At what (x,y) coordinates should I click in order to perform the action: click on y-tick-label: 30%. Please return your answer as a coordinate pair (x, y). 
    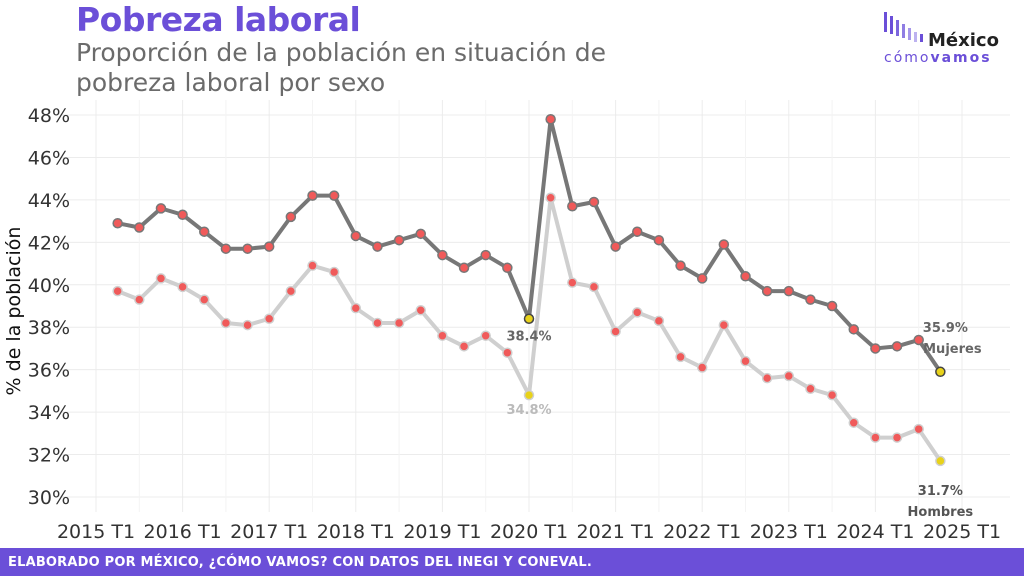
    Looking at the image, I should click on (49, 498).